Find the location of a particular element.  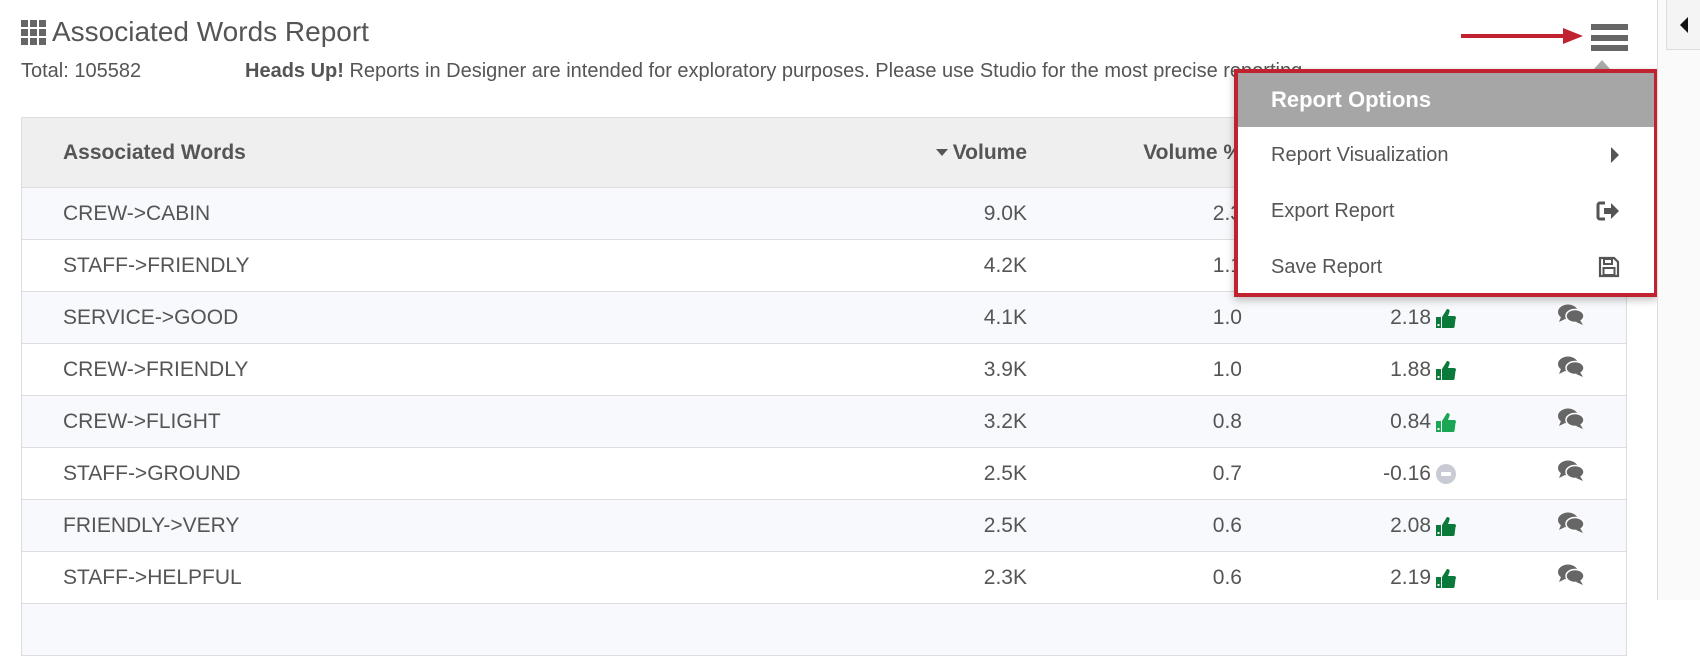

header-volume: Volume is located at coordinates (901, 153).